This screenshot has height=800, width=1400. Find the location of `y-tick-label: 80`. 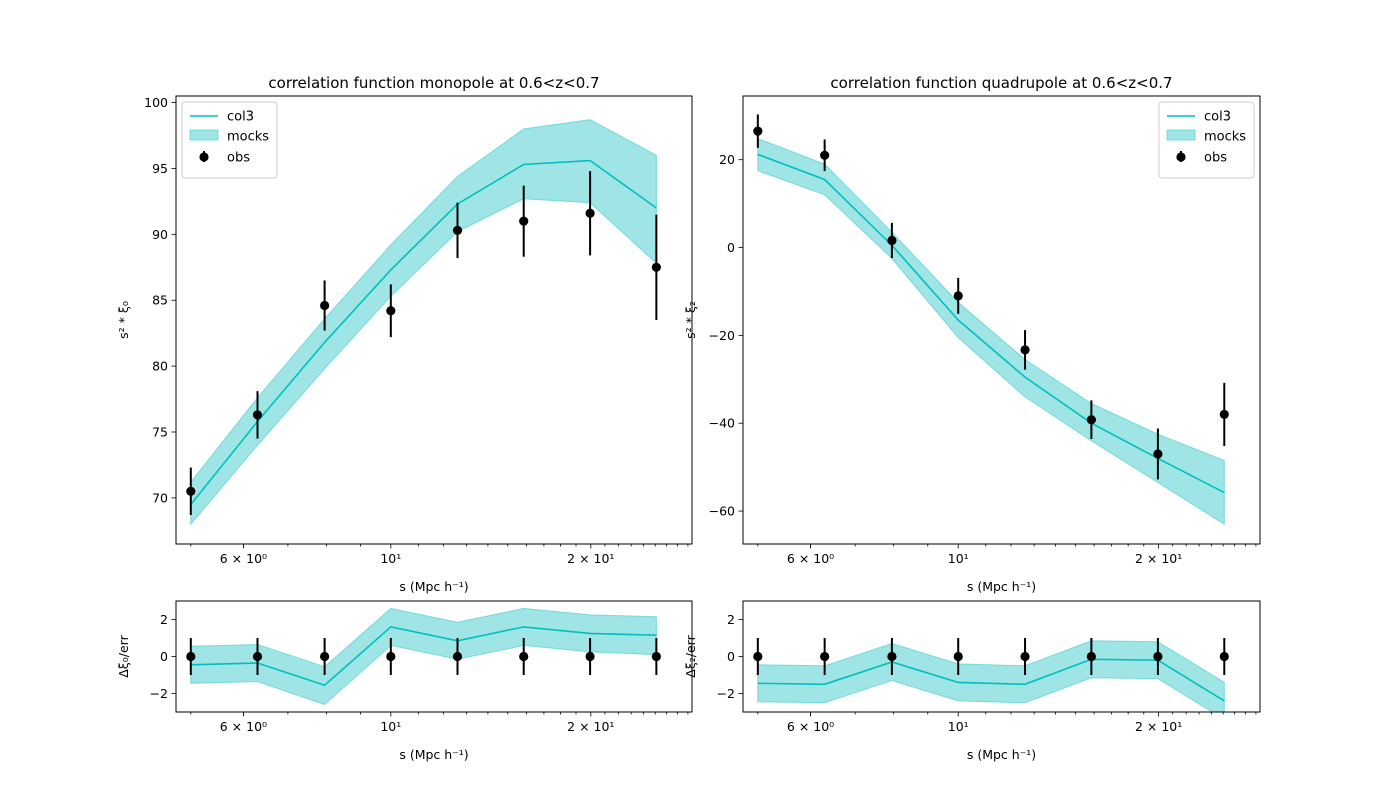

y-tick-label: 80 is located at coordinates (160, 366).